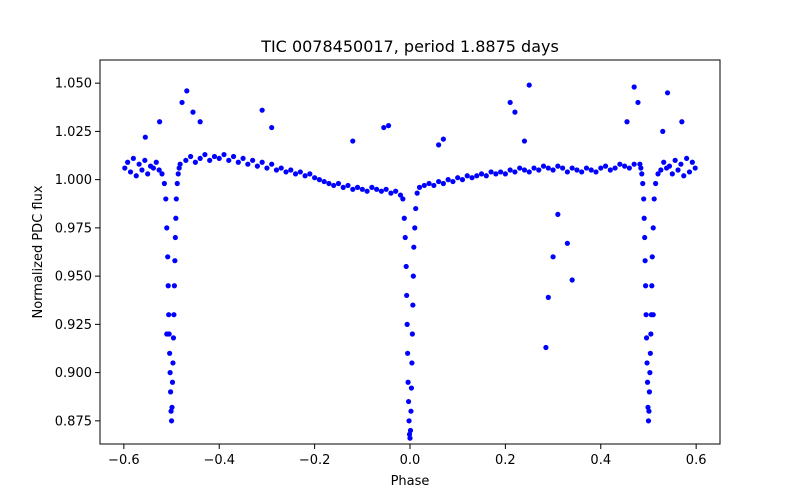 This screenshot has height=500, width=800. I want to click on y-tick-label: 0.900, so click(73, 373).